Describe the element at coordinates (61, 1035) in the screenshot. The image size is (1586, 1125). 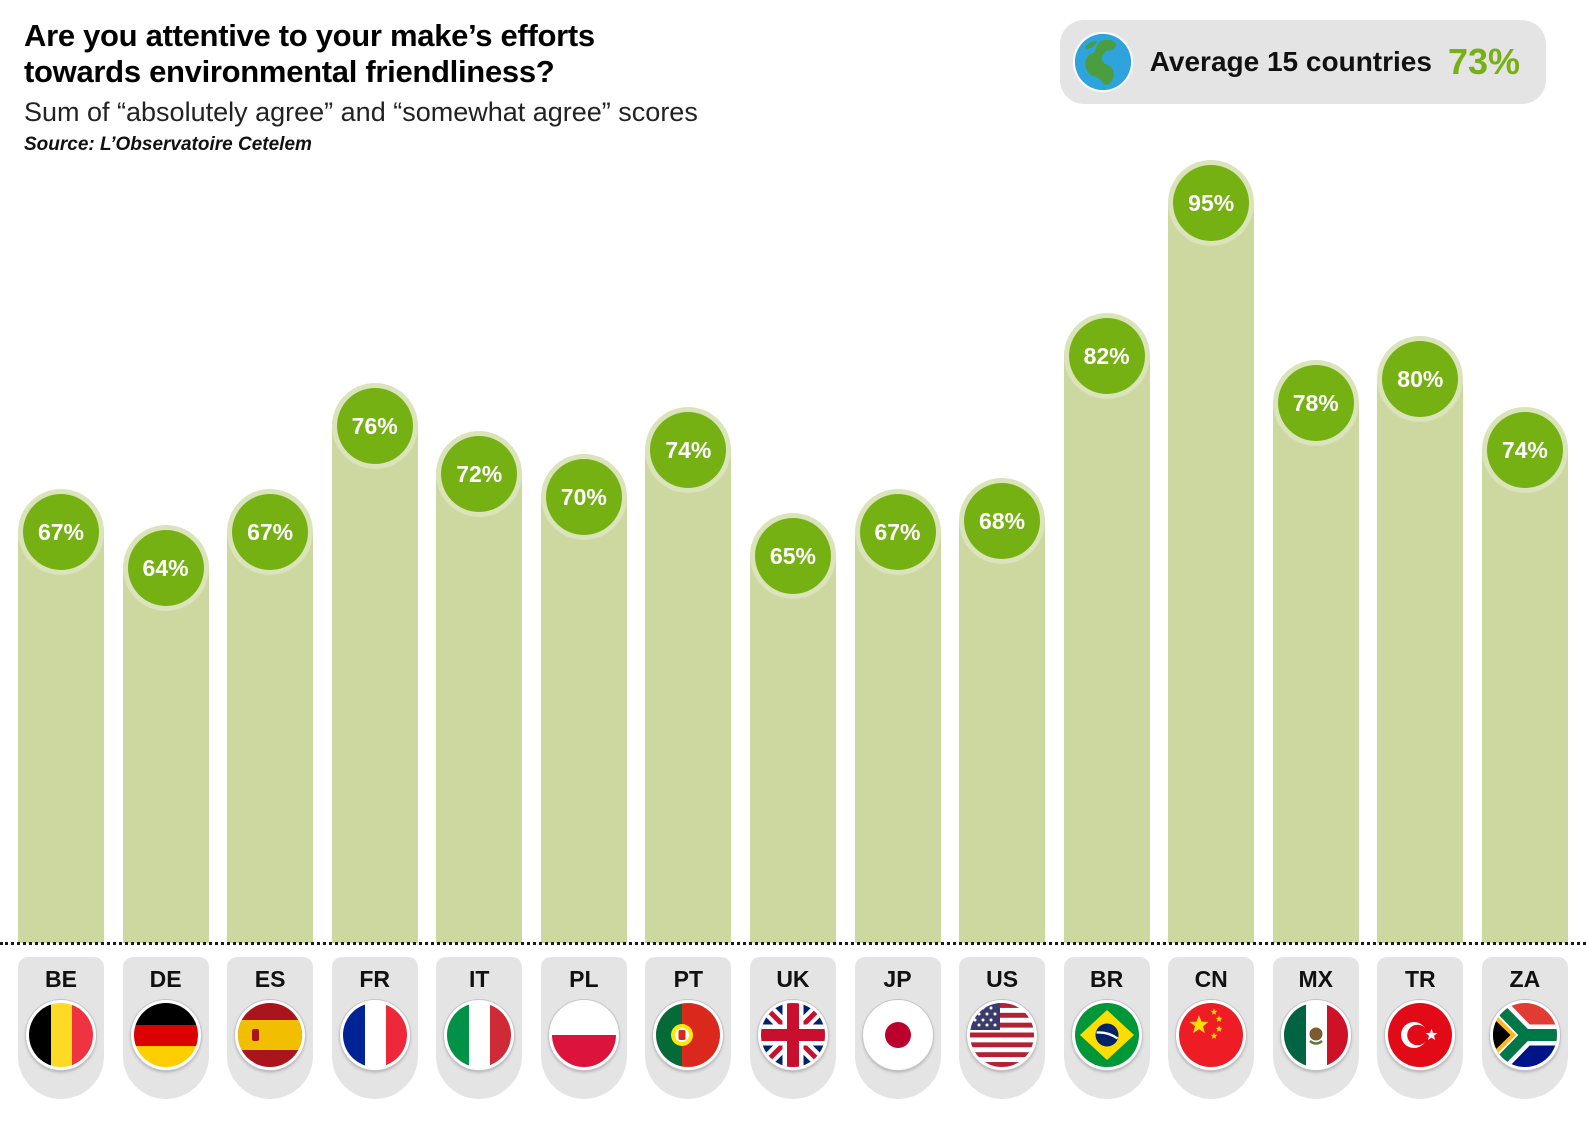
I see `flag-icon-be` at that location.